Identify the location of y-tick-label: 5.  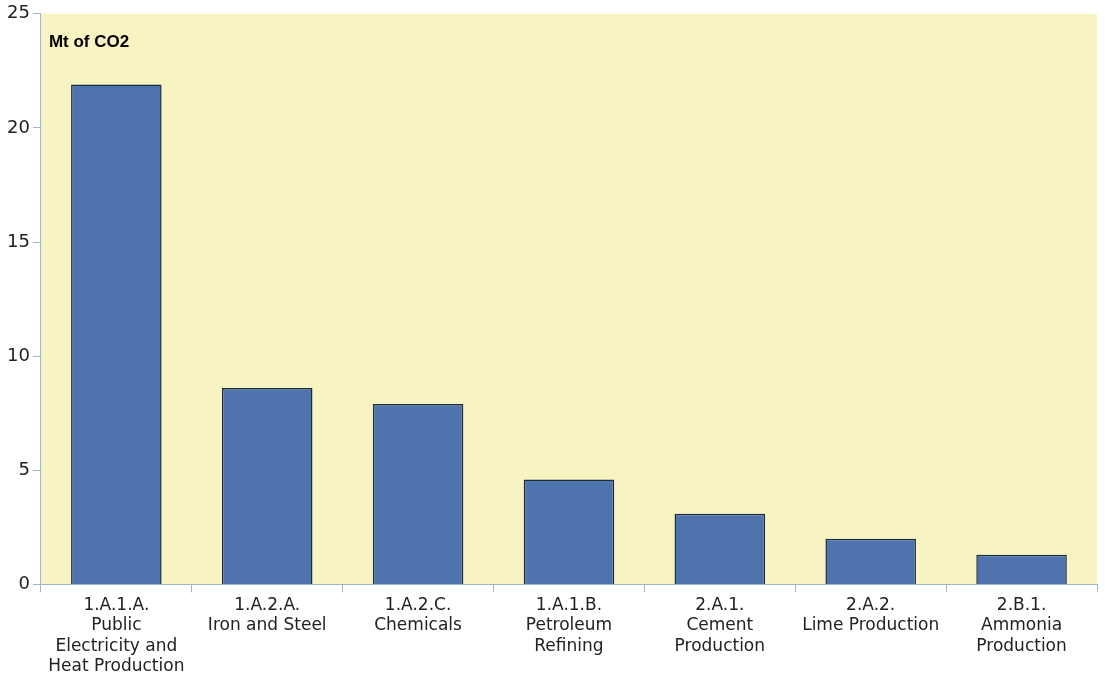
(24, 468).